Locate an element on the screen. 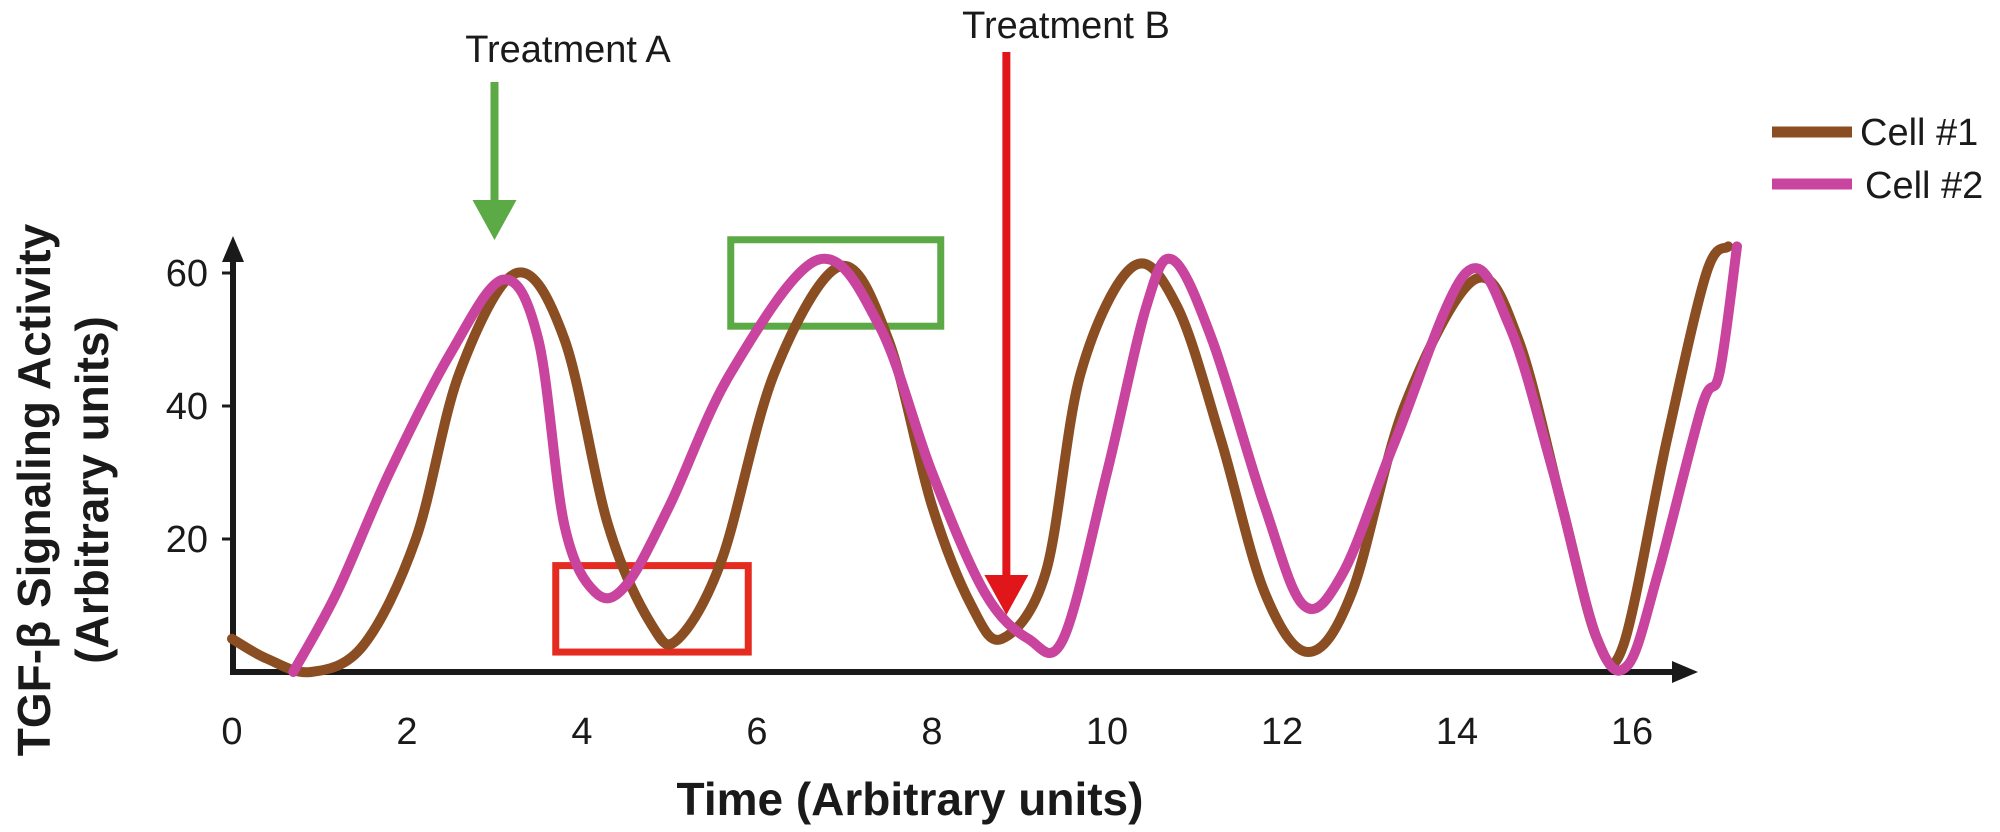 This screenshot has height=832, width=2000. x-axis-arrow is located at coordinates (1685, 672).